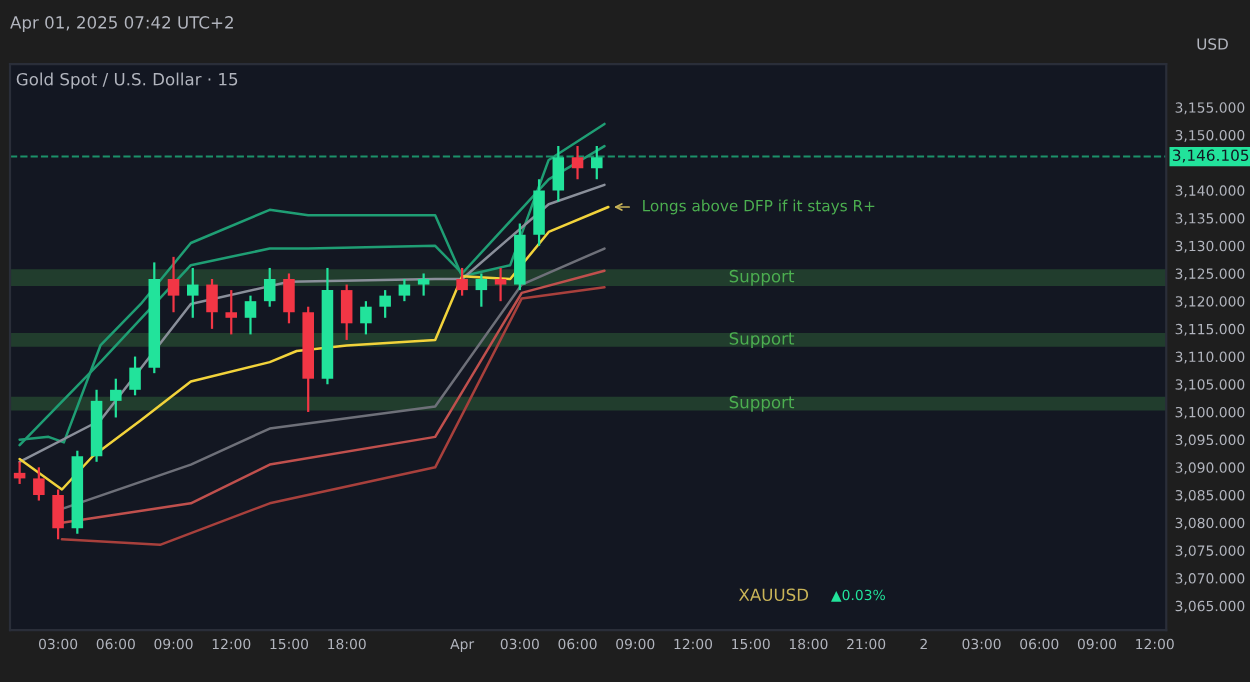 This screenshot has height=682, width=1250. I want to click on annotation: XAUUSD, so click(773, 595).